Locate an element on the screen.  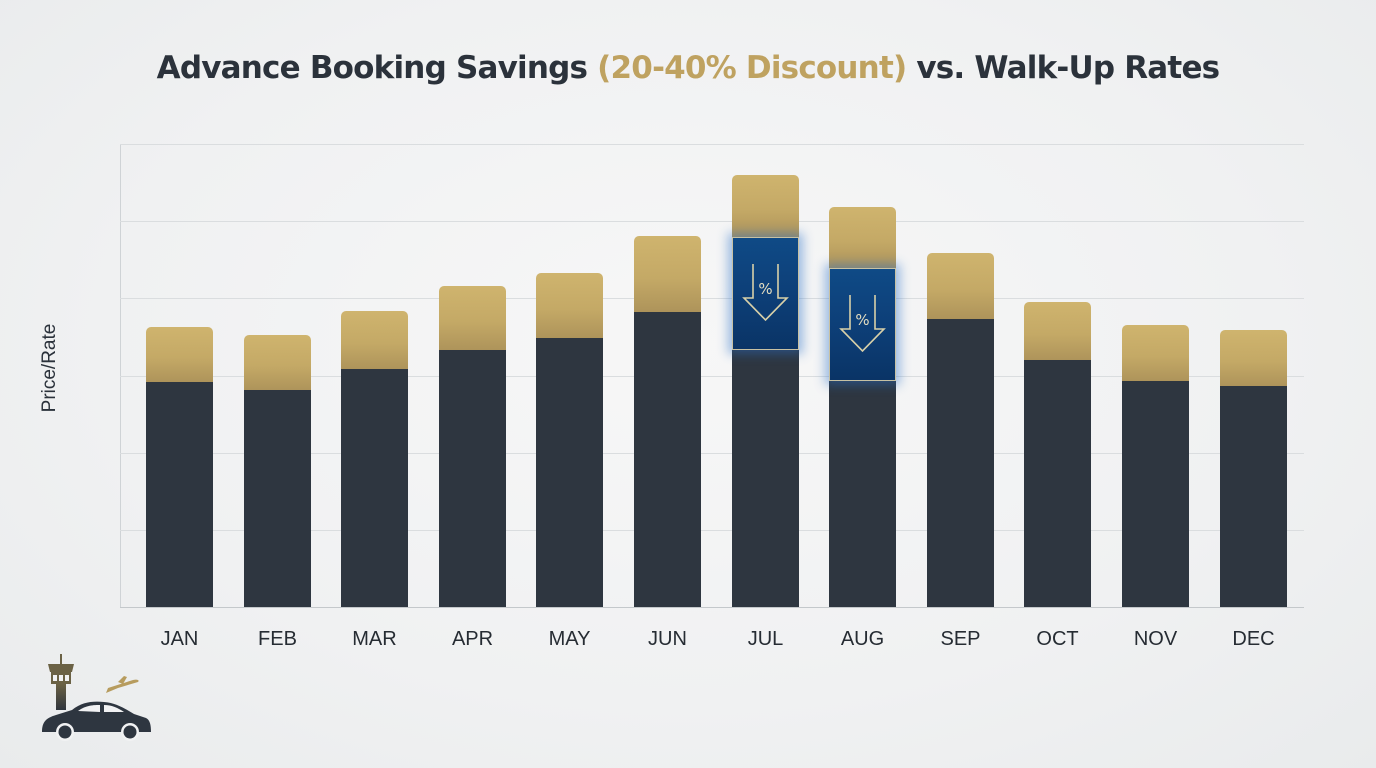
x-label-jul: JUL is located at coordinates (765, 639).